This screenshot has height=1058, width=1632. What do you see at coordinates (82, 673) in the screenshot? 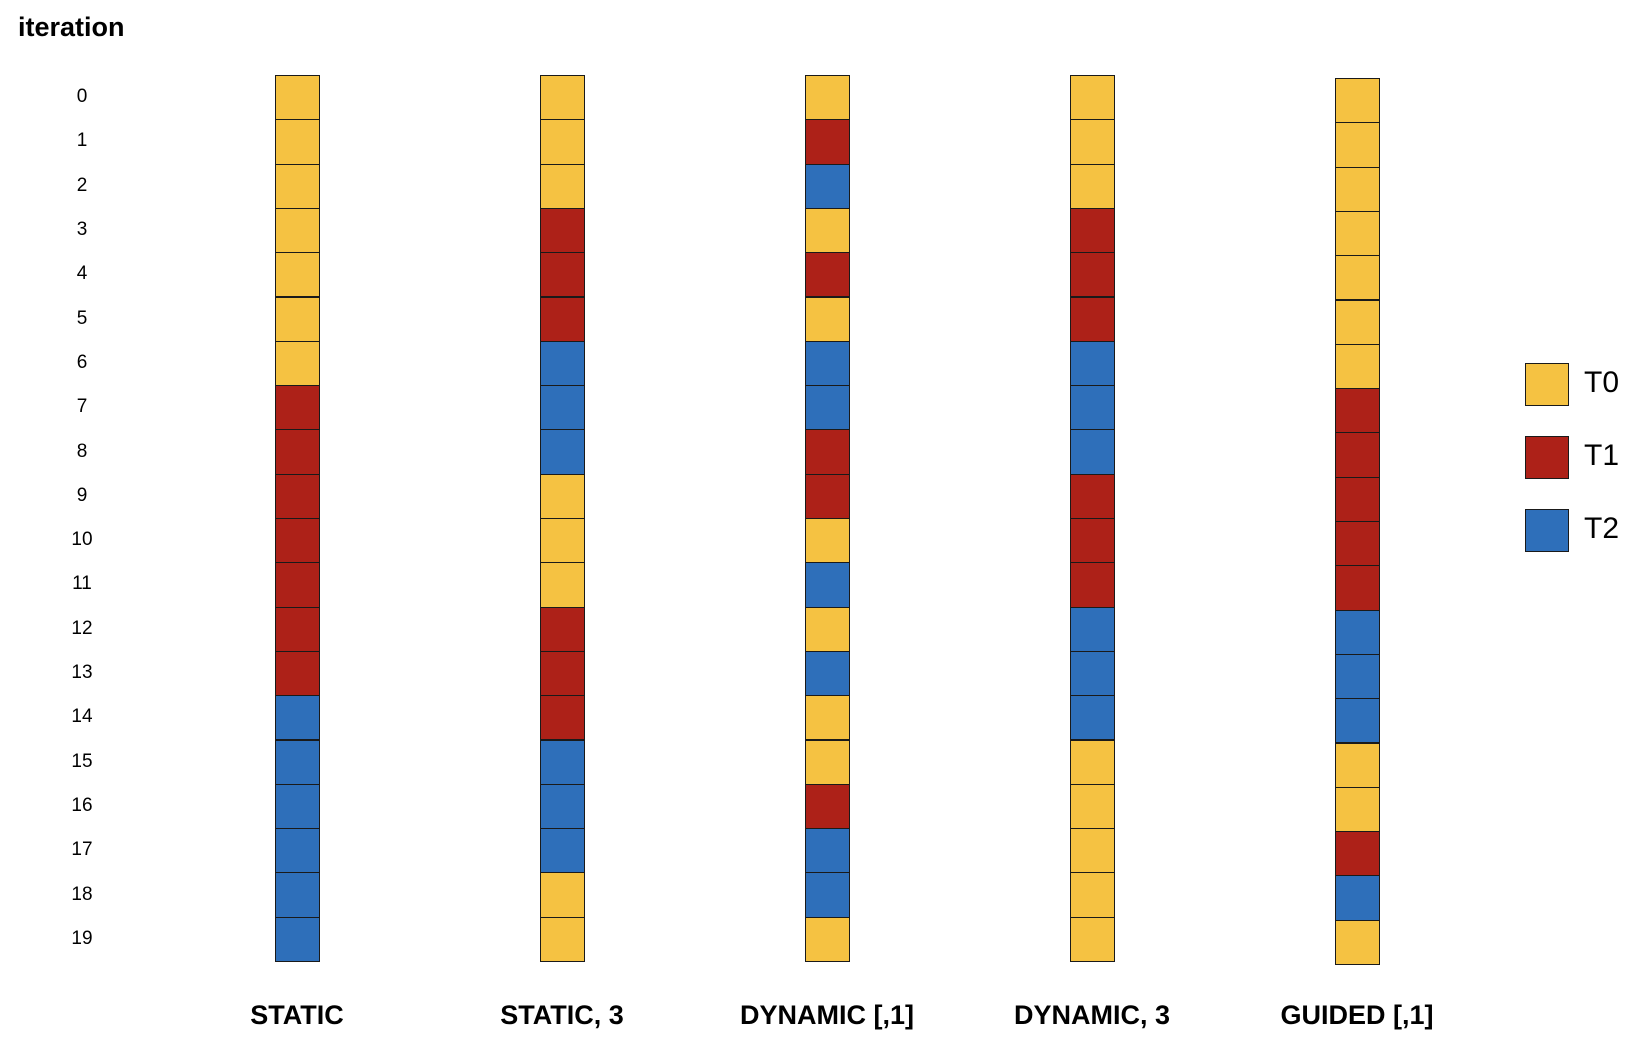
I see `iteration-label: 13` at bounding box center [82, 673].